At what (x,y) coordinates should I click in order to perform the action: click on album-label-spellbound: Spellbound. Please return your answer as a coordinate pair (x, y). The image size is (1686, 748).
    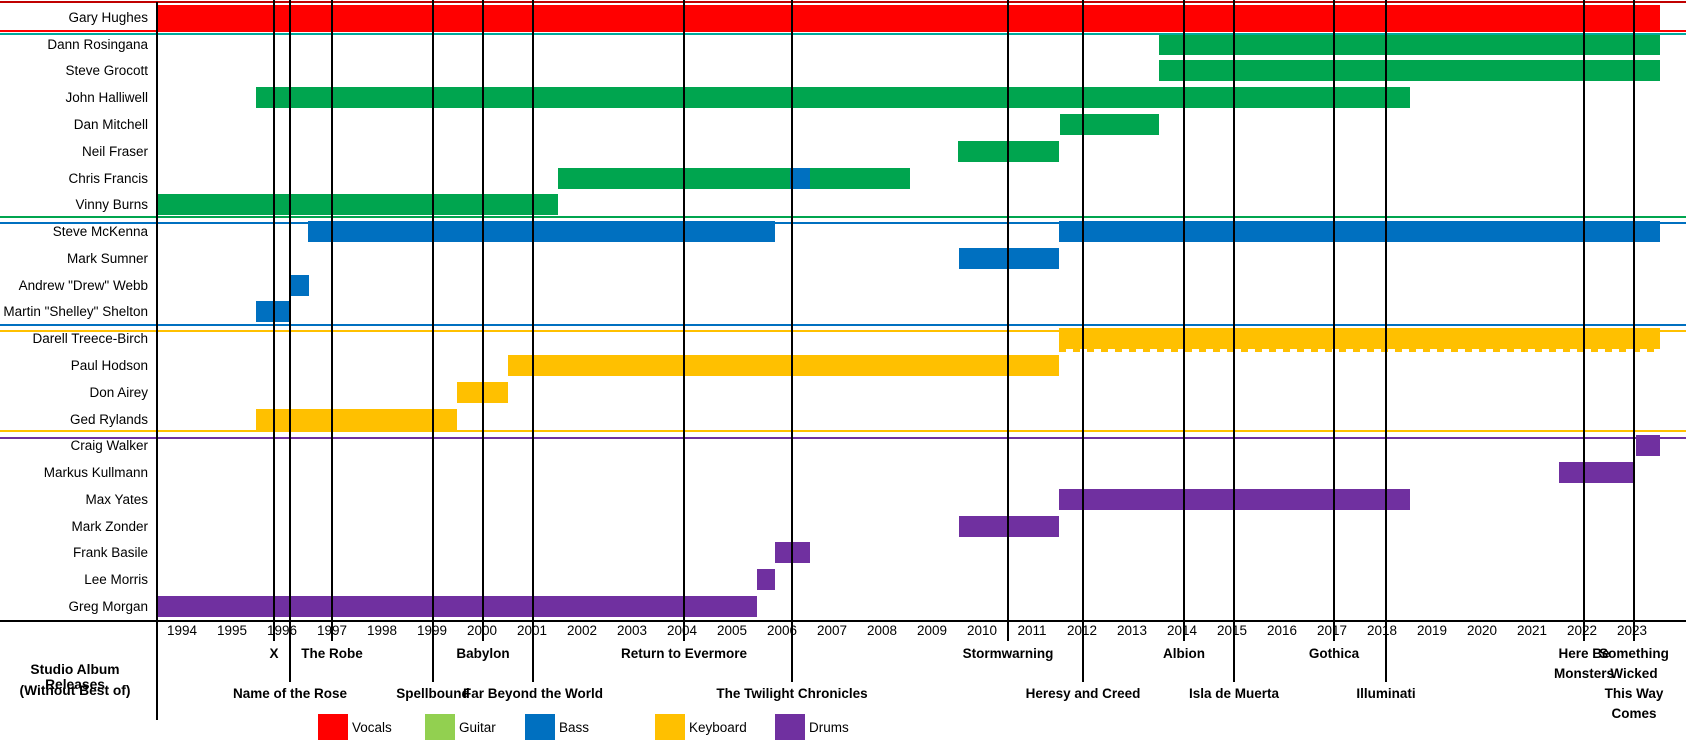
    Looking at the image, I should click on (433, 694).